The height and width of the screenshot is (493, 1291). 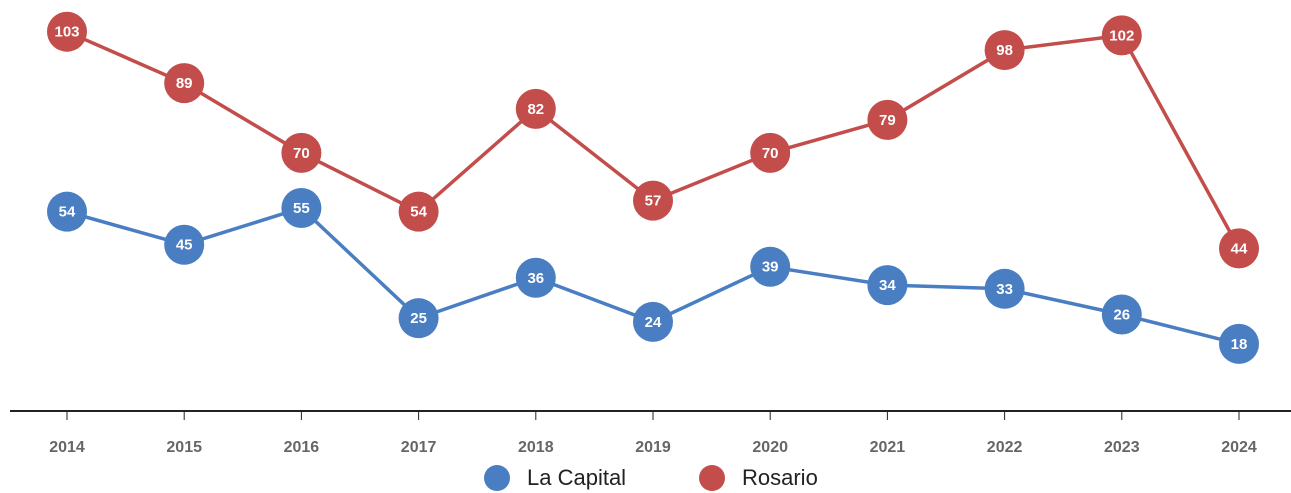 I want to click on x-tick-label: 2021, so click(x=888, y=447).